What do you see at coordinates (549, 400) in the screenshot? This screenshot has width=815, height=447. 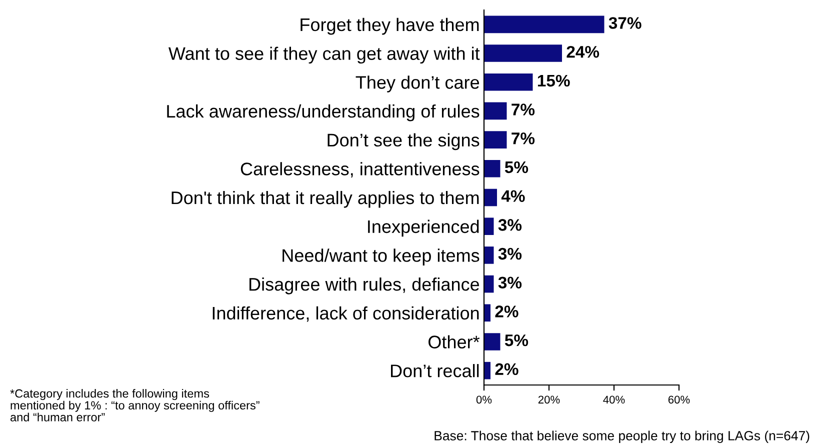 I see `x-tick-label: 20%` at bounding box center [549, 400].